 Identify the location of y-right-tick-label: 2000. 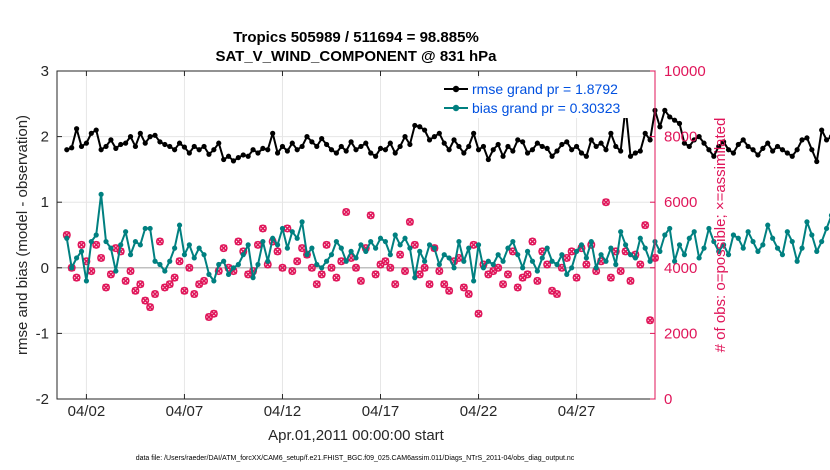
(680, 333).